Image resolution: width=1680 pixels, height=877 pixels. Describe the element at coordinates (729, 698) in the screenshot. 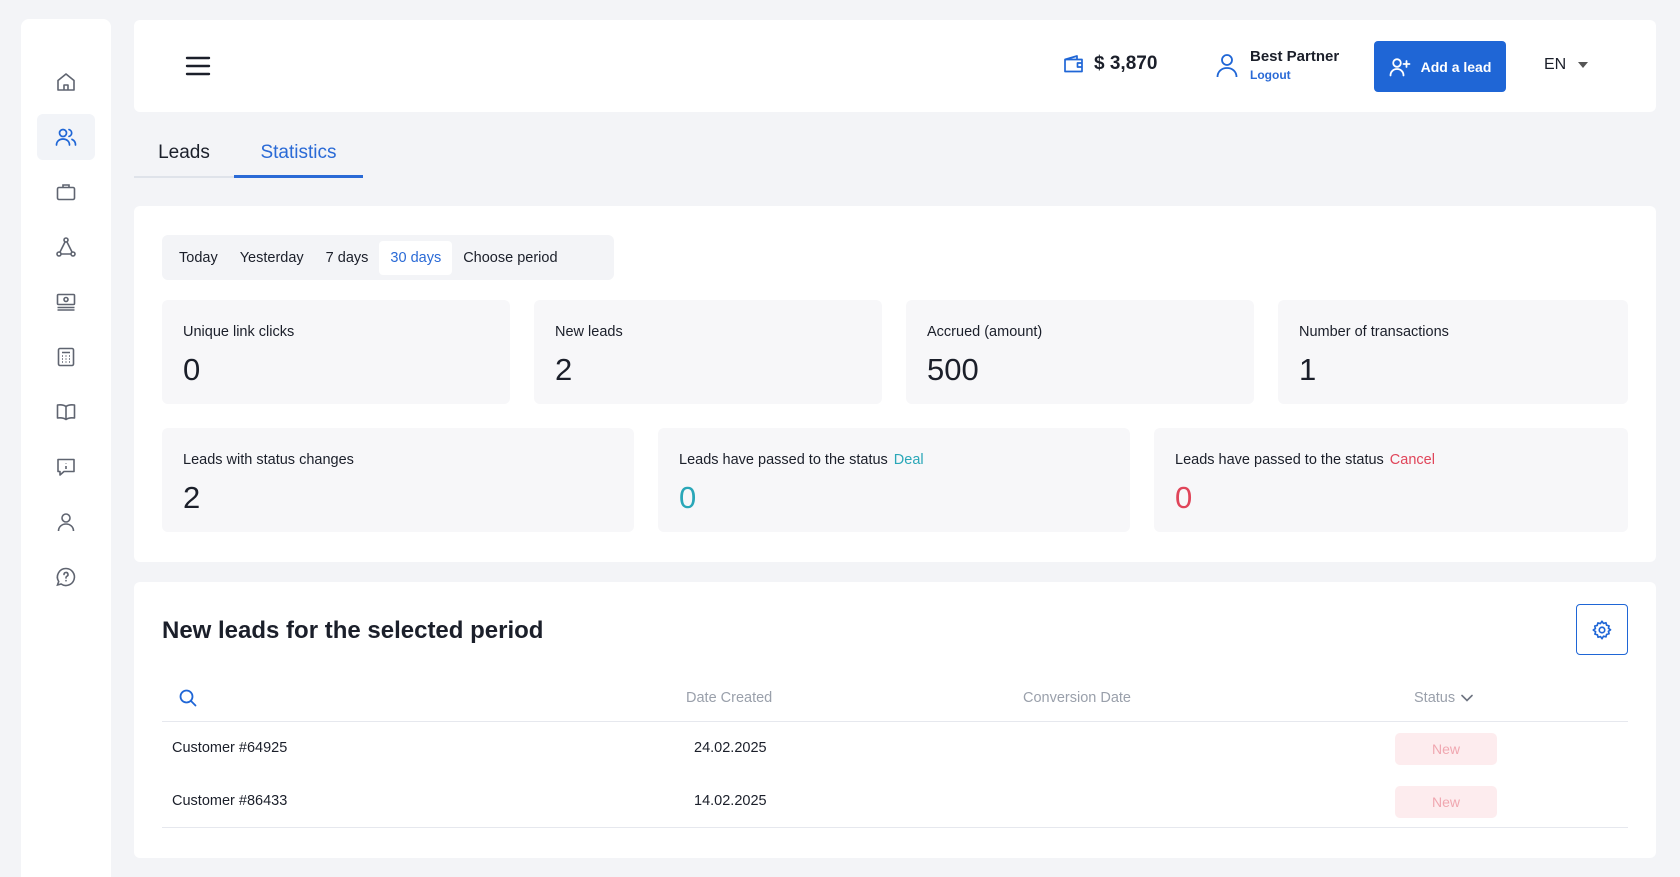

I see `column-date-created: Date Created` at that location.